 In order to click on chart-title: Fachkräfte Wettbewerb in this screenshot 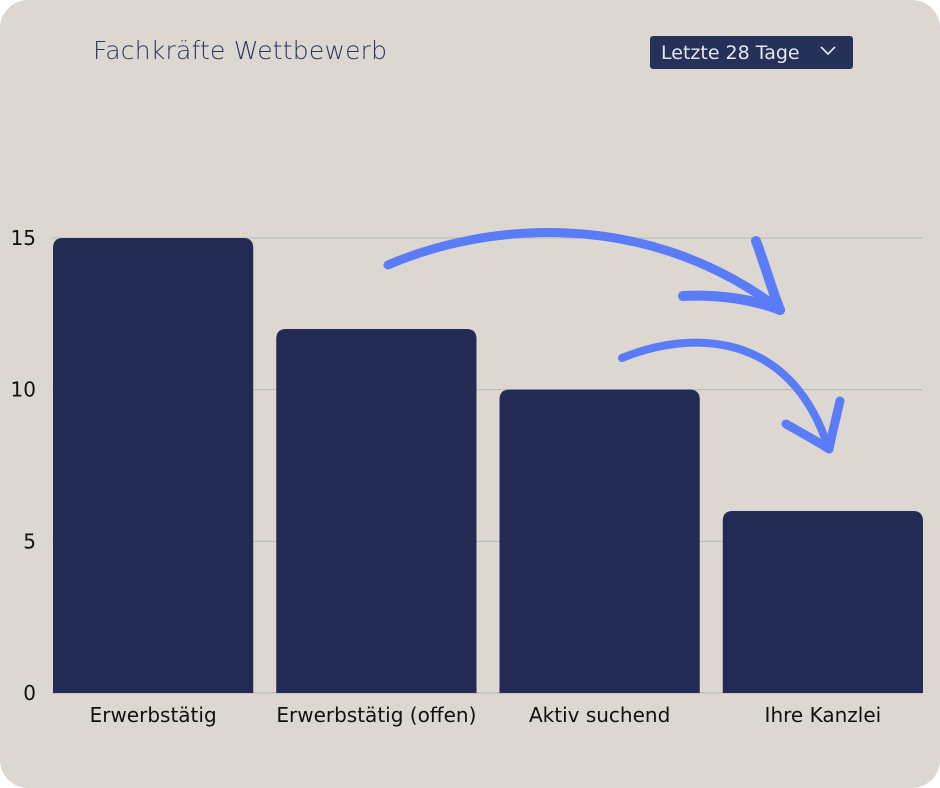, I will do `click(240, 50)`.